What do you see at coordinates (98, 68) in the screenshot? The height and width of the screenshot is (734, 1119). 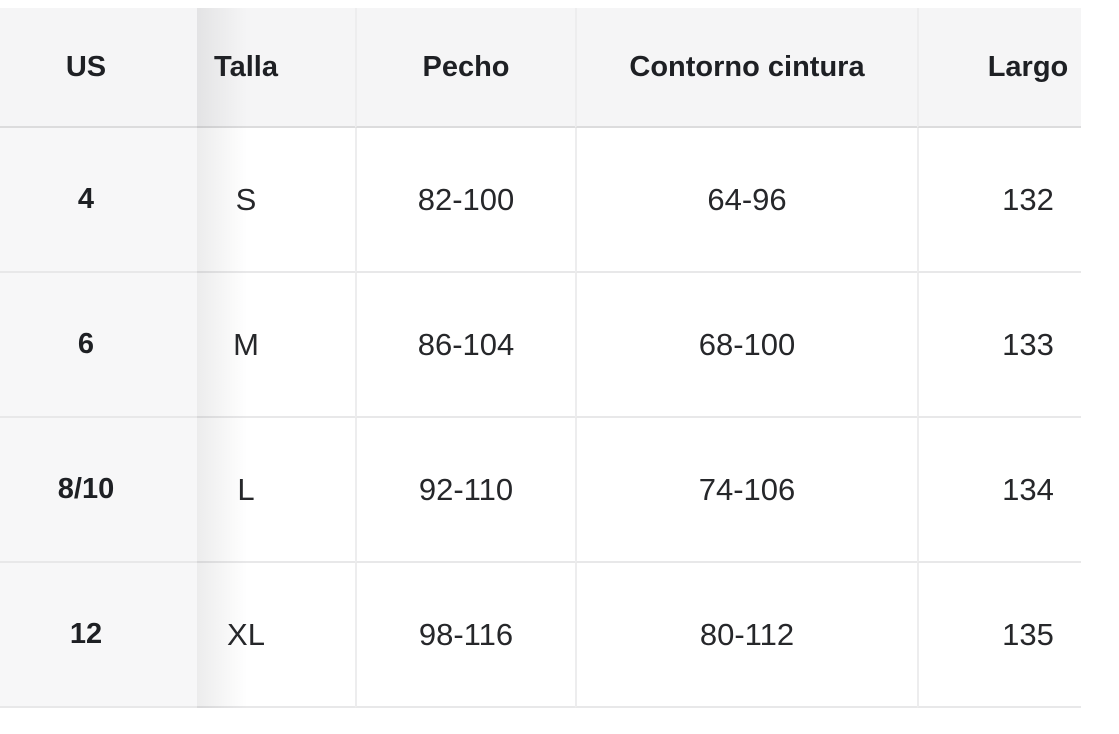 I see `column-header-us: US` at bounding box center [98, 68].